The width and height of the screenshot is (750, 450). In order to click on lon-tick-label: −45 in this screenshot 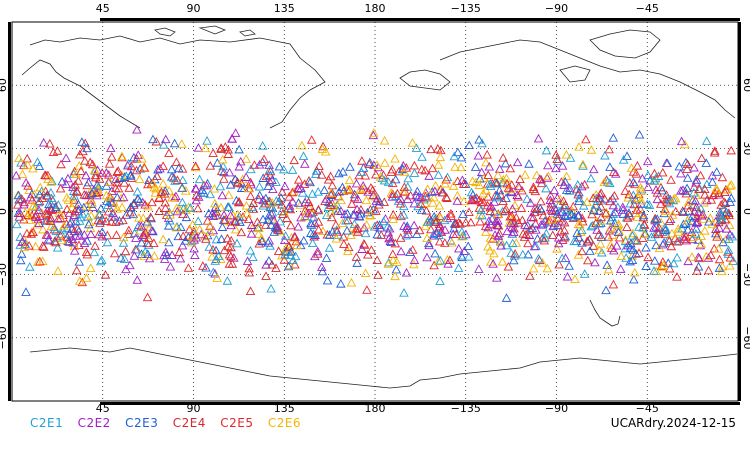, I will do `click(647, 8)`.